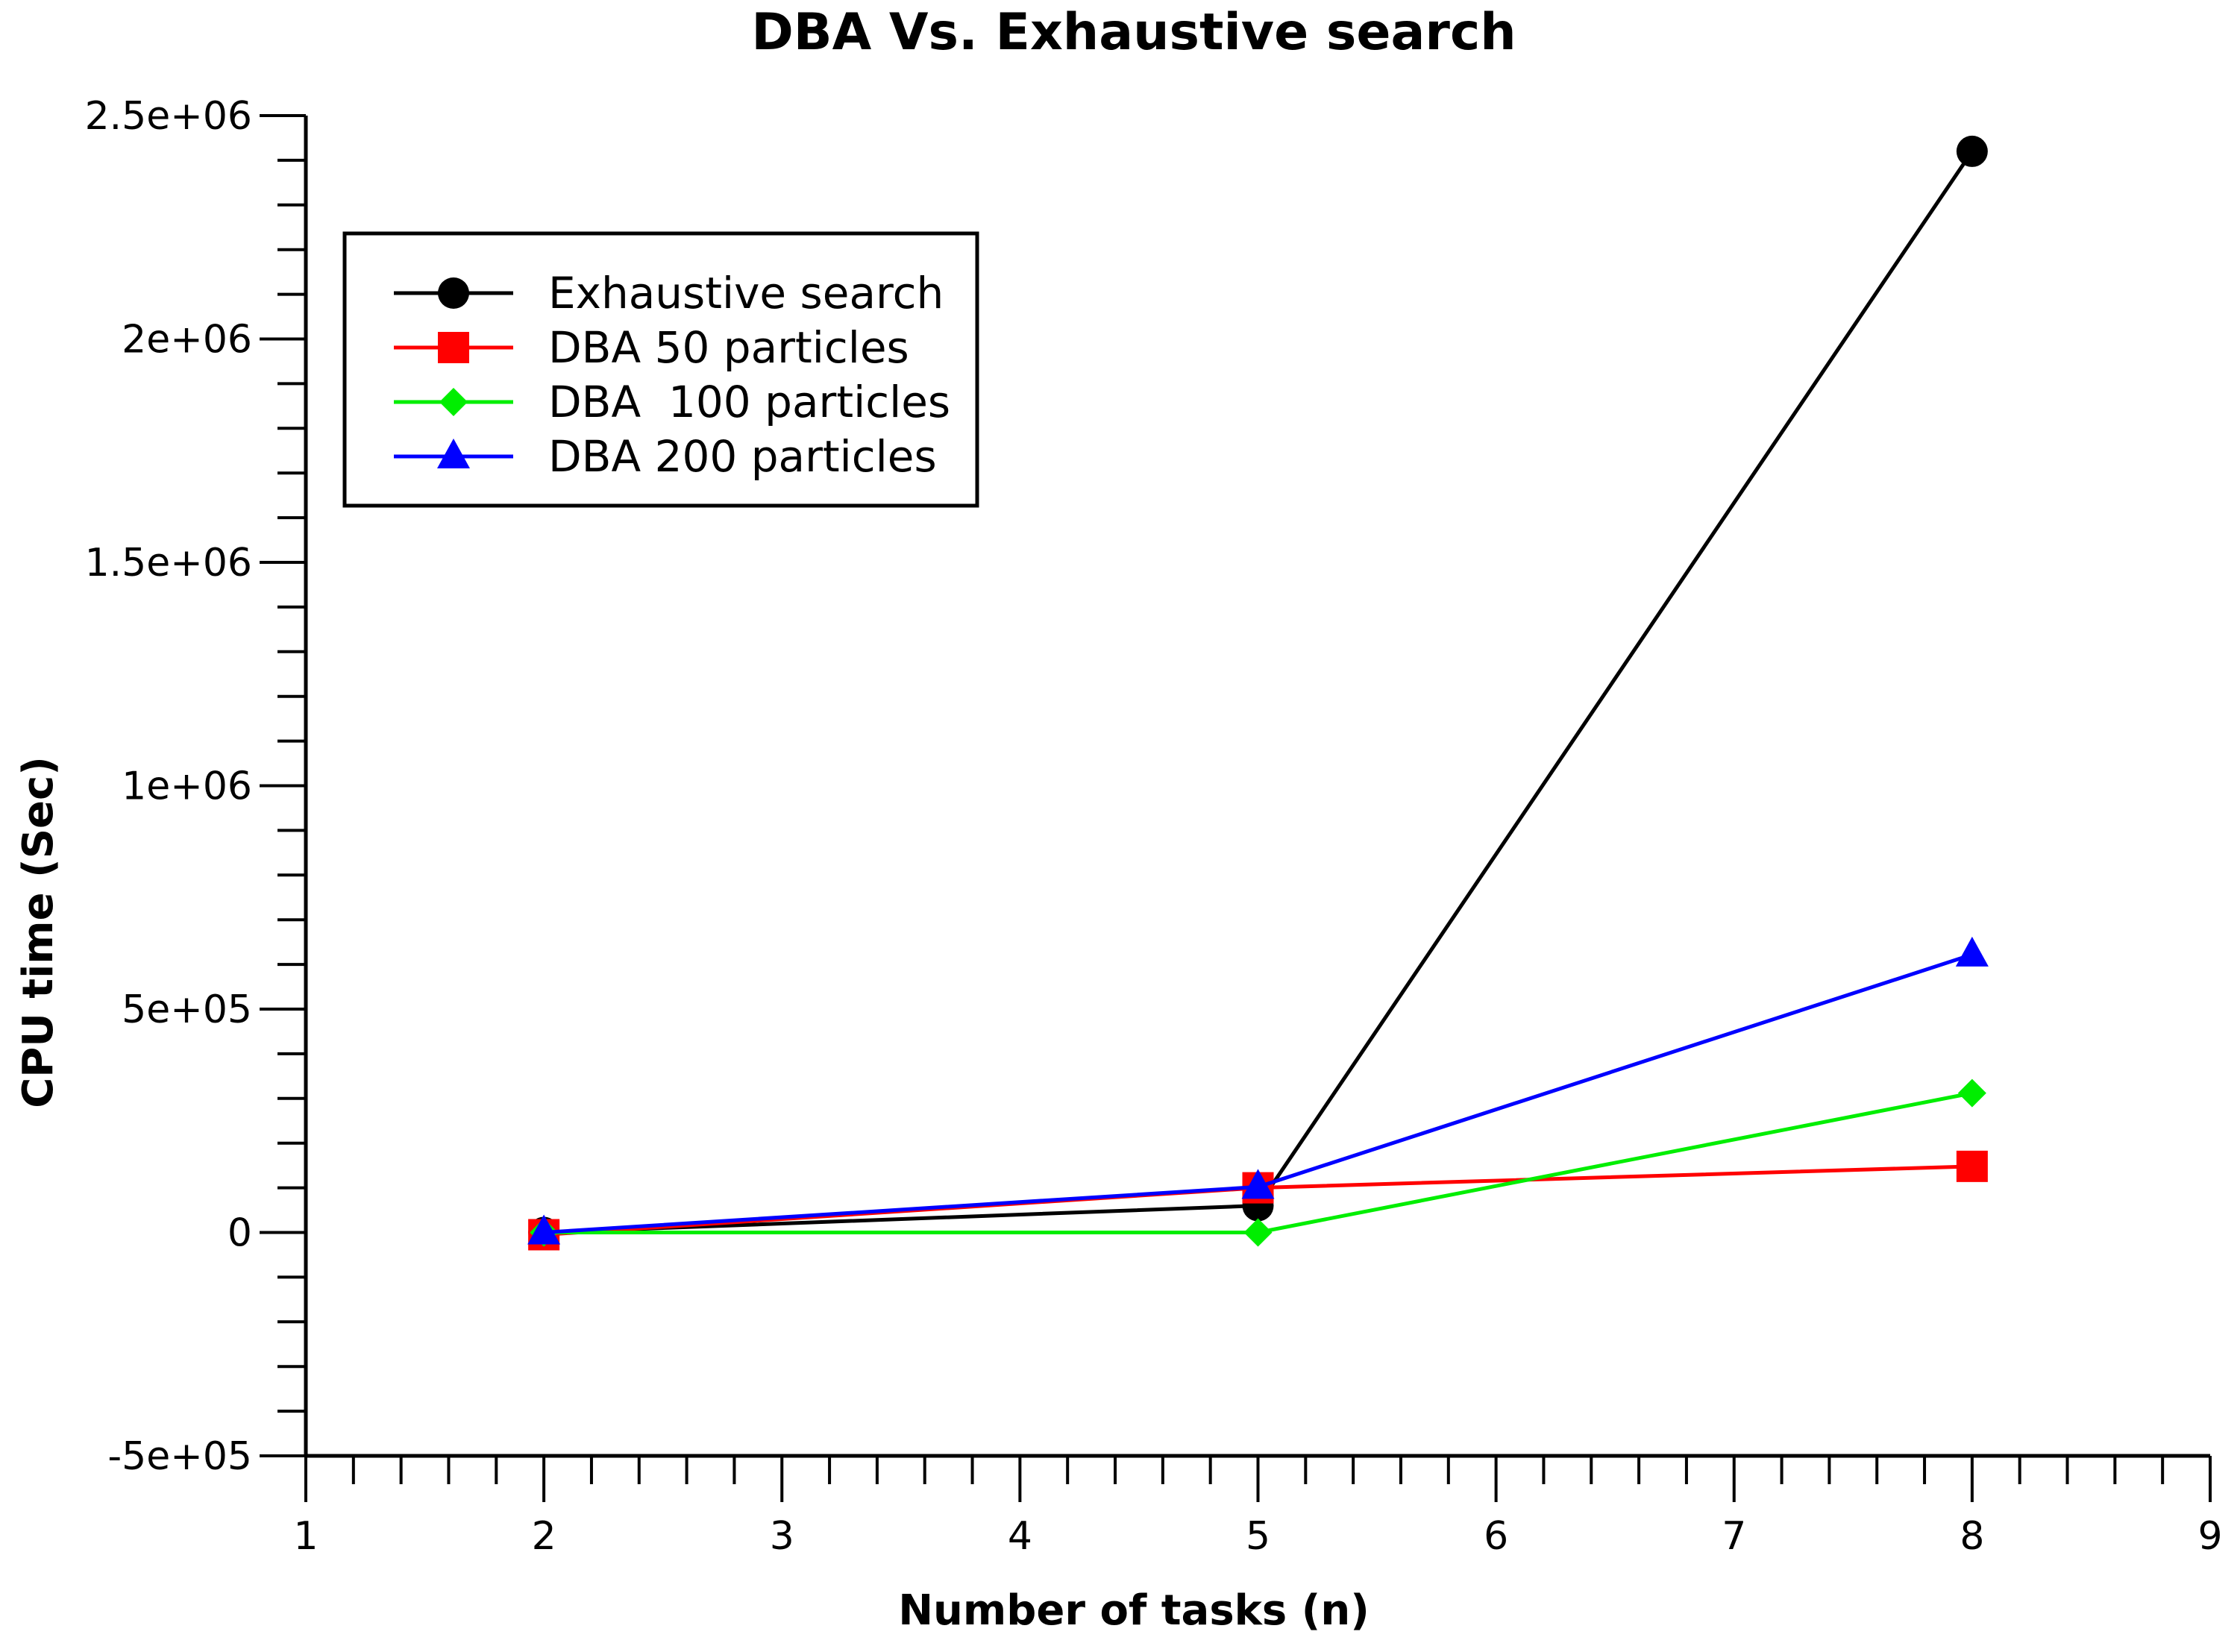 This screenshot has width=2240, height=1652. What do you see at coordinates (749, 402) in the screenshot?
I see `legend-label: DBA 100 particles` at bounding box center [749, 402].